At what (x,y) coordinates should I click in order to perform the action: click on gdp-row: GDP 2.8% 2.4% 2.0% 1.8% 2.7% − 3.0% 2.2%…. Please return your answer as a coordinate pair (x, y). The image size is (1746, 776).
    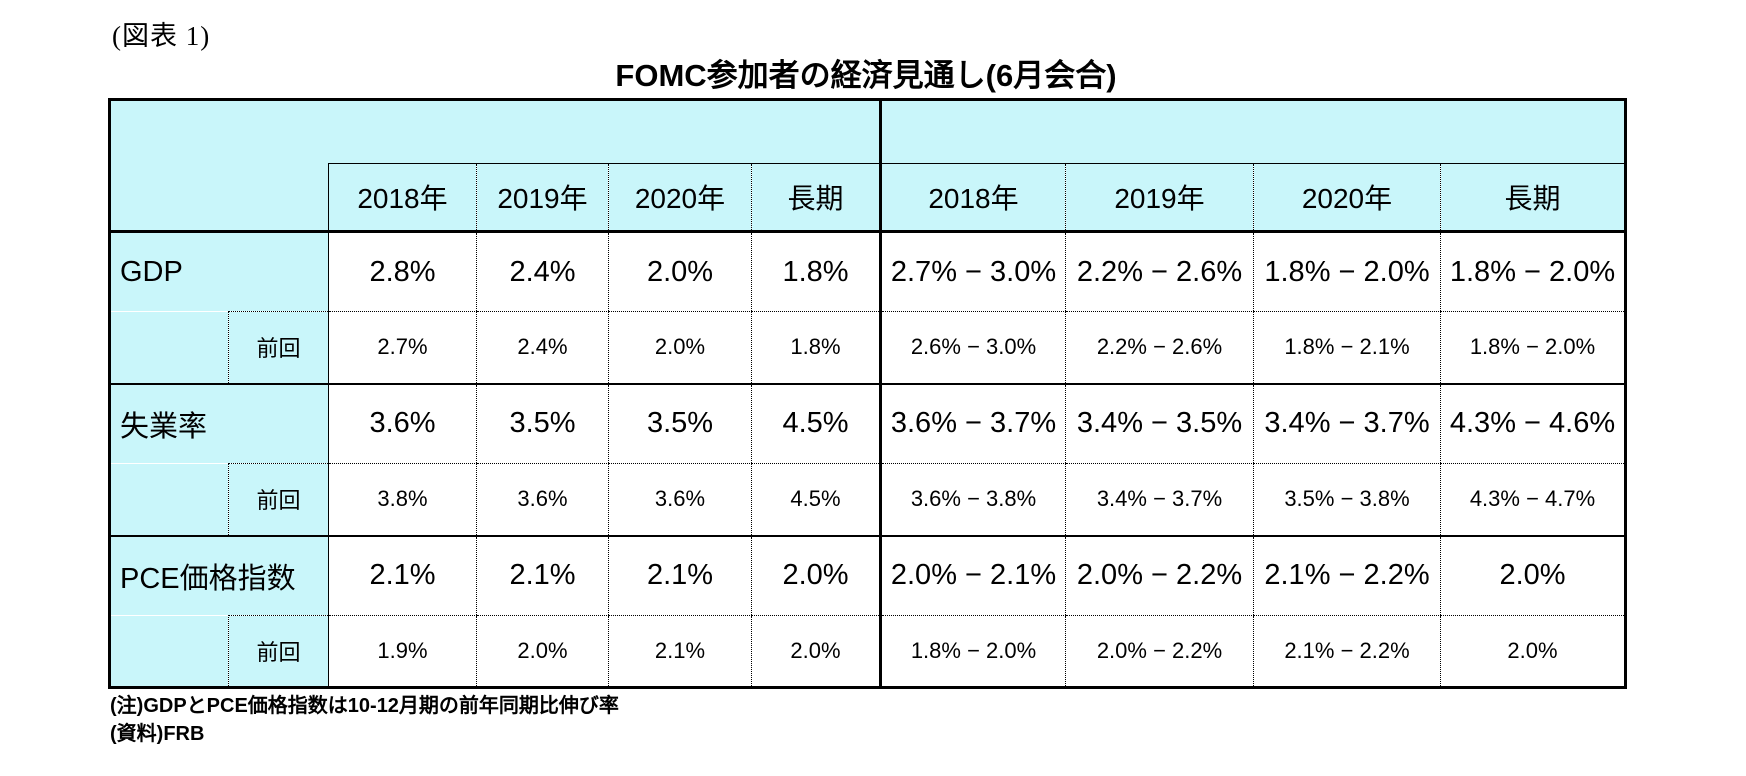
    Looking at the image, I should click on (867, 271).